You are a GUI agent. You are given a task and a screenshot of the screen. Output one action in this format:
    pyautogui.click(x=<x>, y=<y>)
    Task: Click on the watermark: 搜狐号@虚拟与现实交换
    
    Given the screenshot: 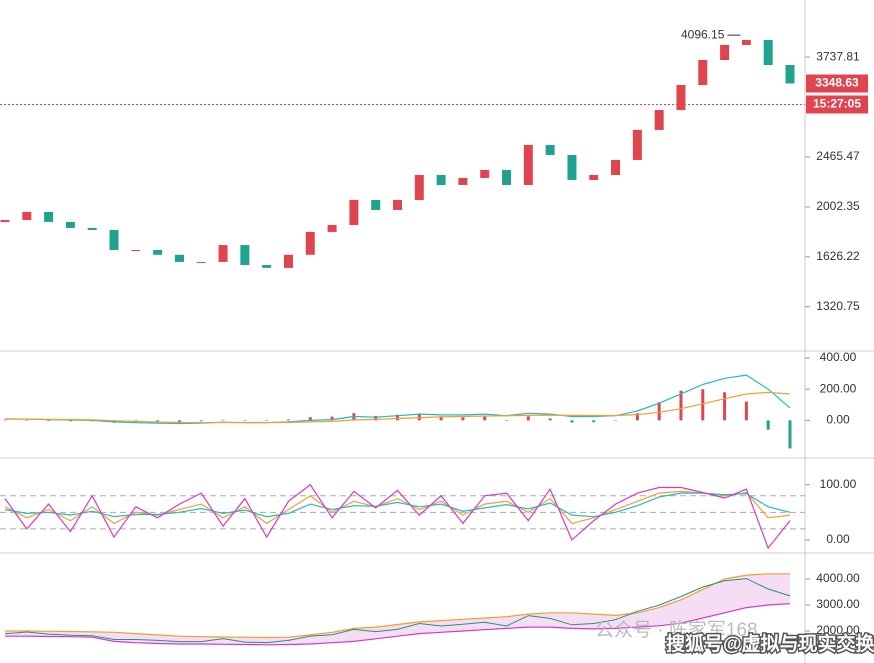 What is the action you would take?
    pyautogui.click(x=770, y=643)
    